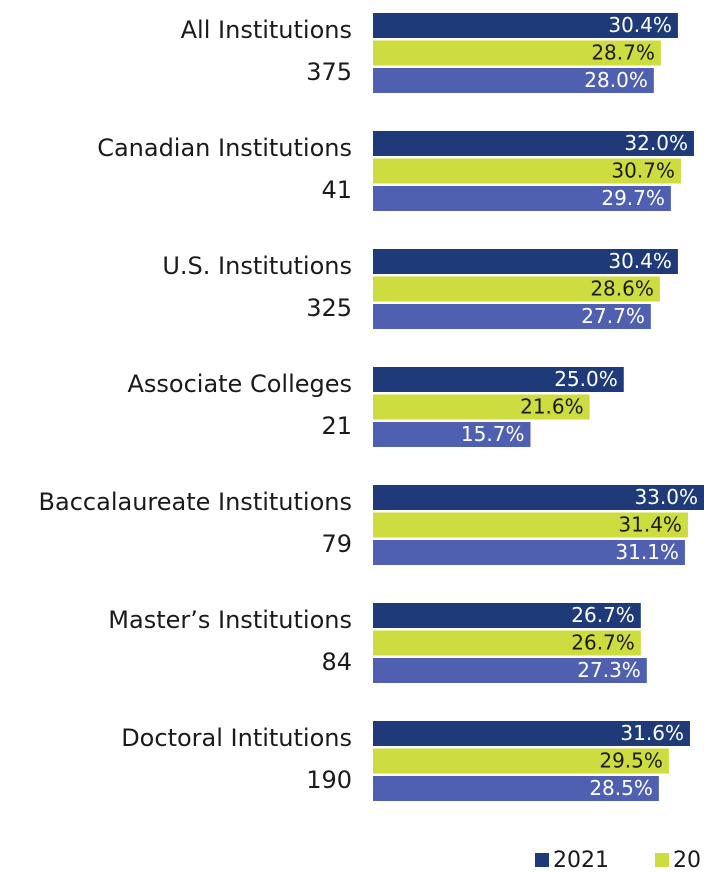 Image resolution: width=704 pixels, height=872 pixels. I want to click on category-label: Doctoral Intitutions, so click(236, 738).